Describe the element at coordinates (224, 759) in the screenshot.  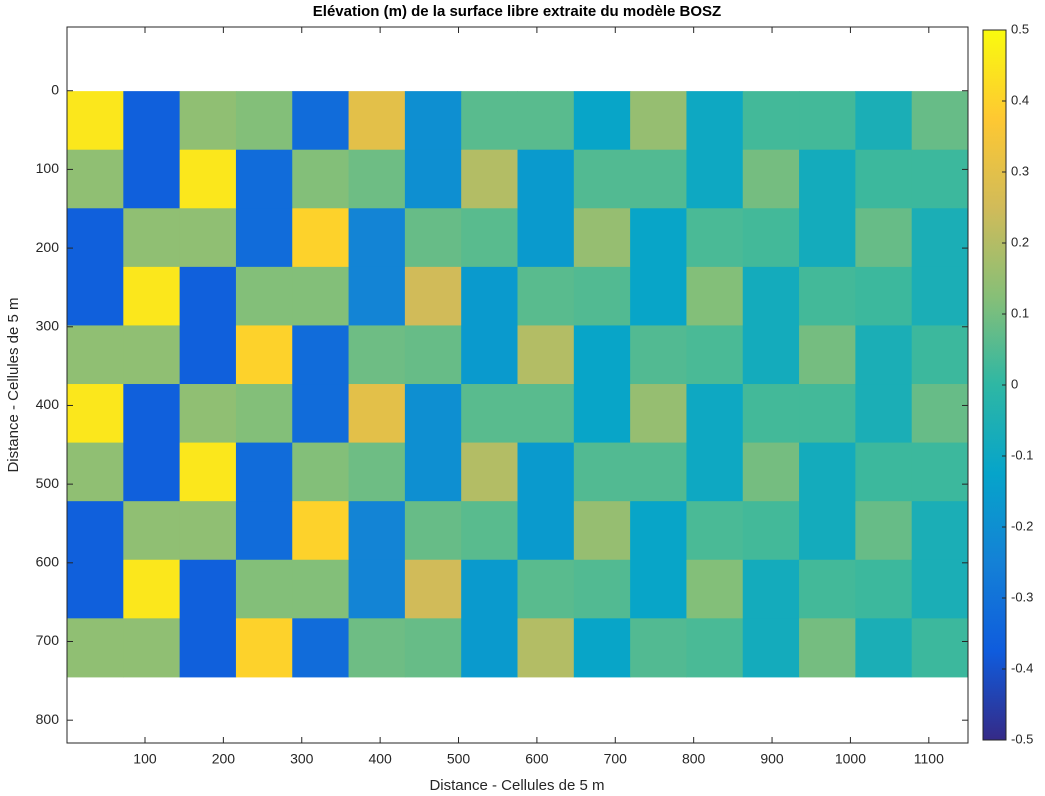
I see `x-tick-label: 200` at that location.